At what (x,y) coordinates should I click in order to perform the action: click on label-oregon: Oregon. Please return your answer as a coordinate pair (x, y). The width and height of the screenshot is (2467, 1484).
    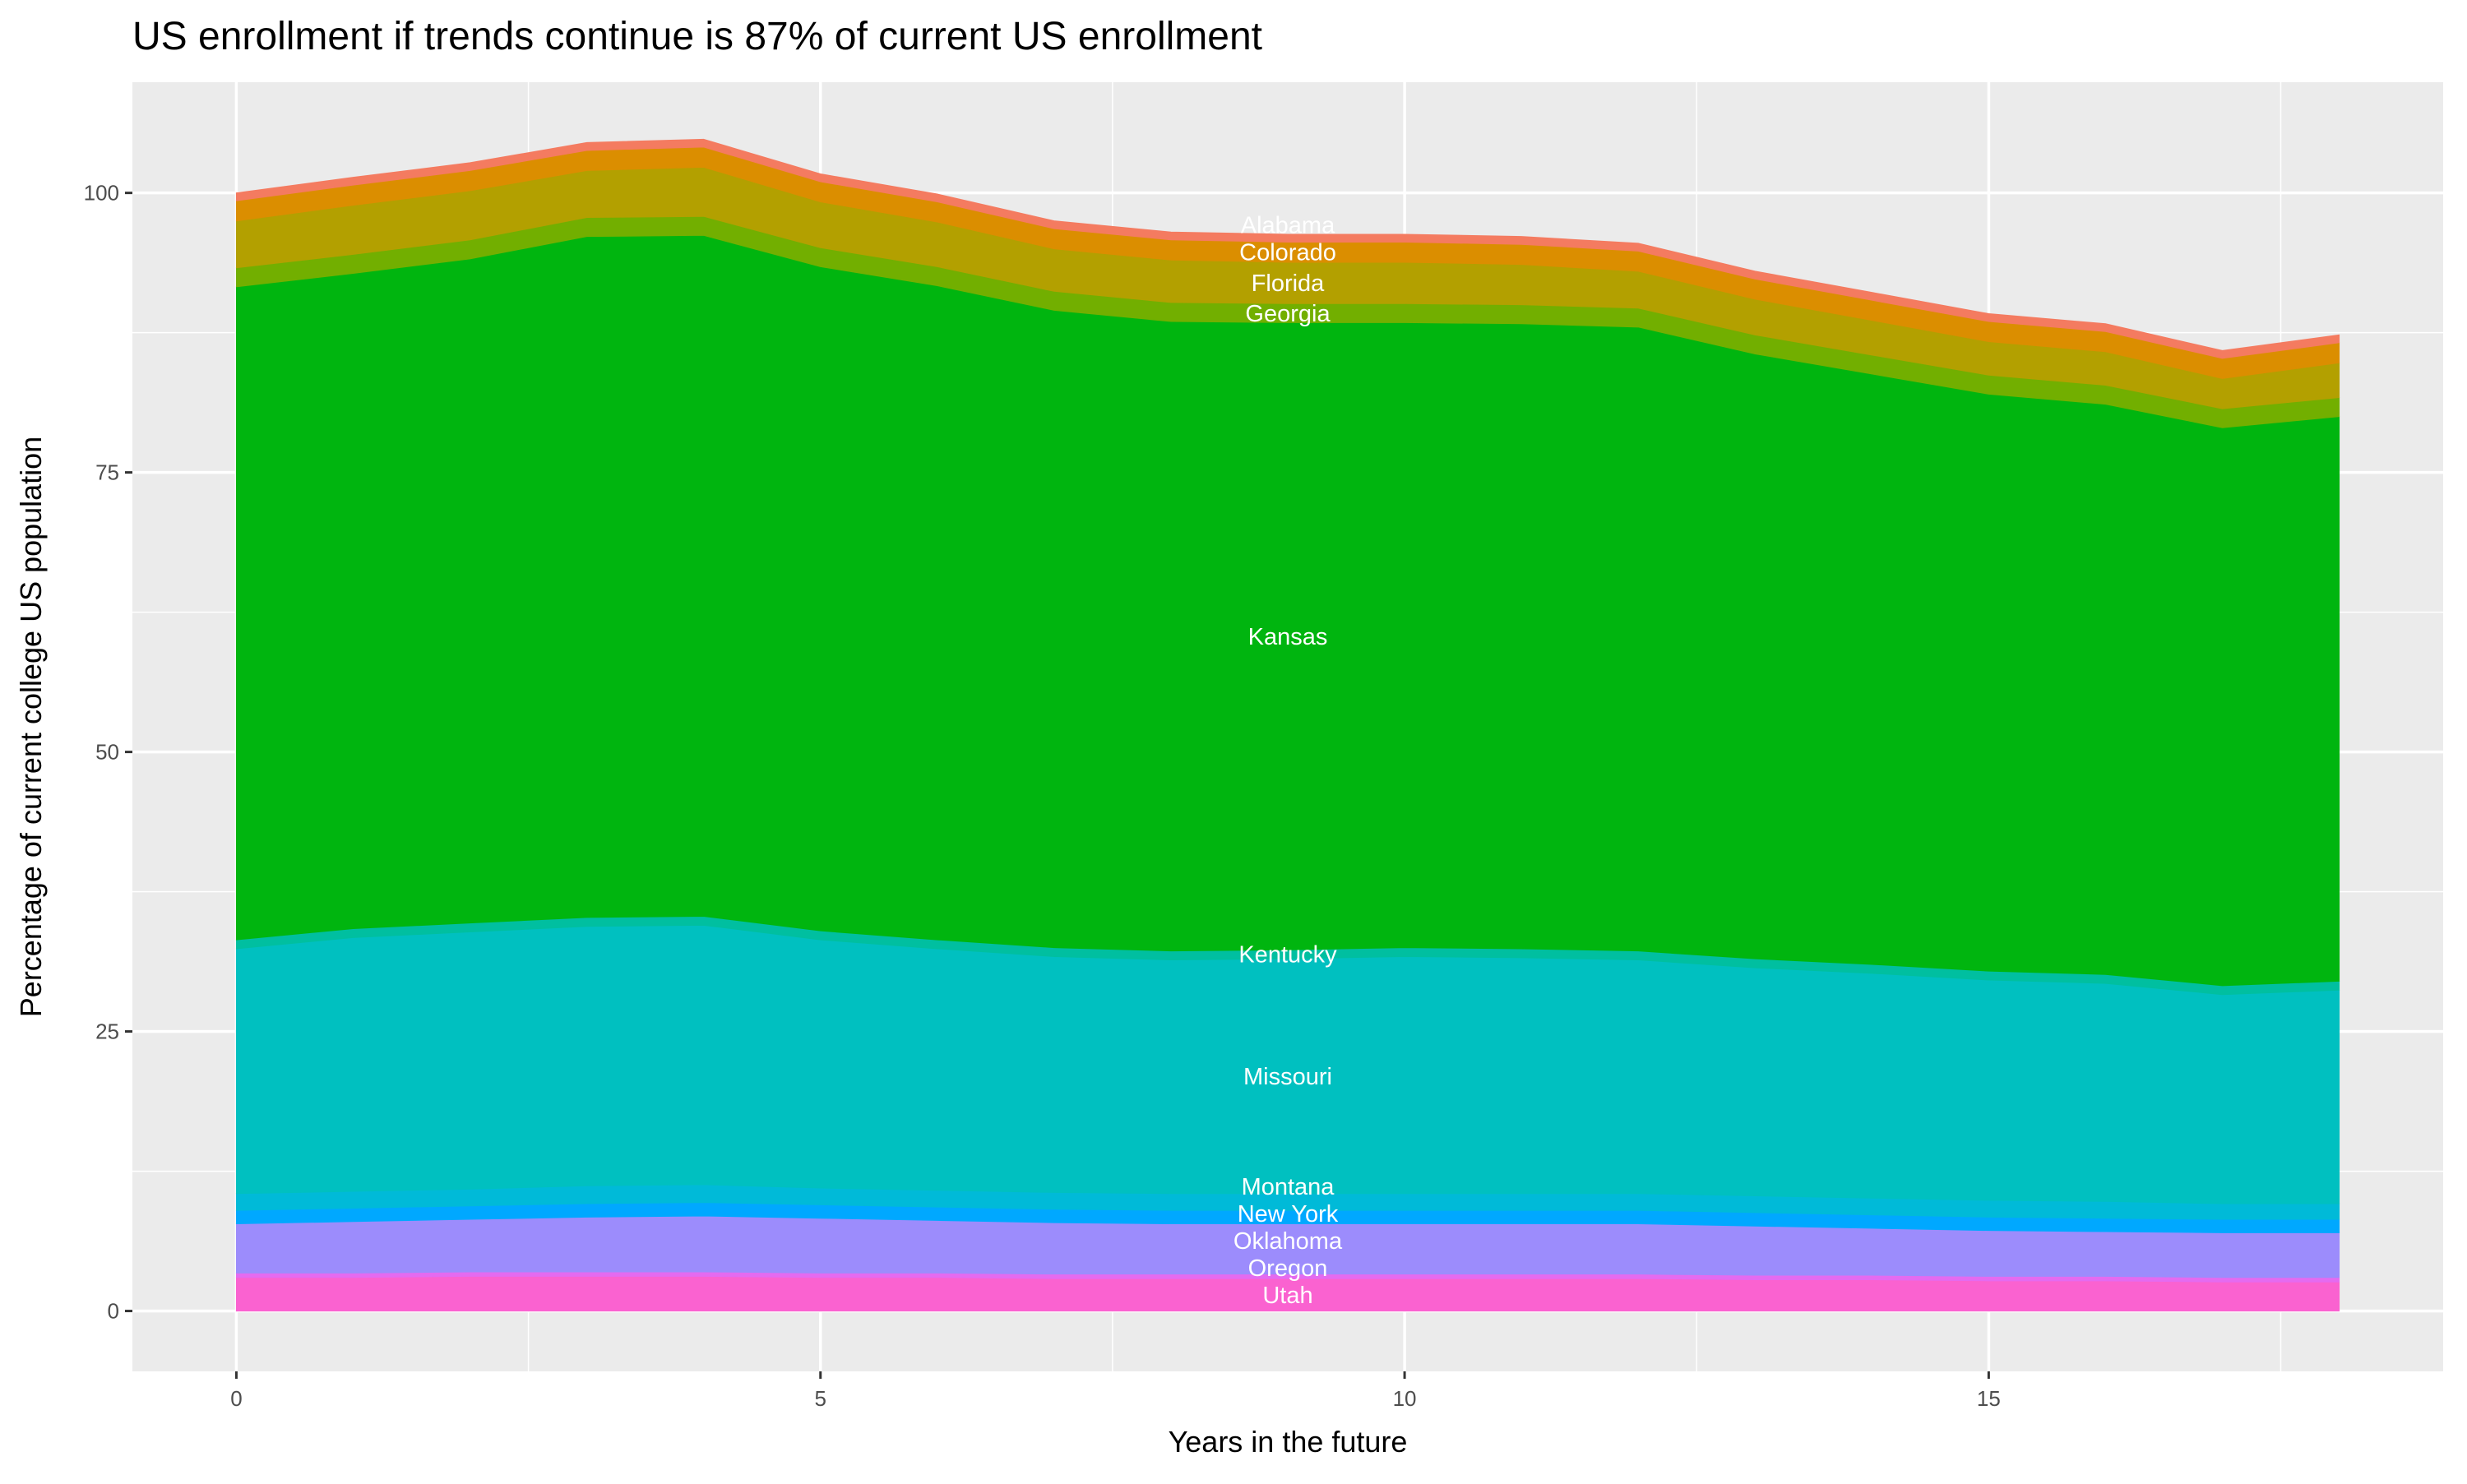
    Looking at the image, I should click on (1288, 1269).